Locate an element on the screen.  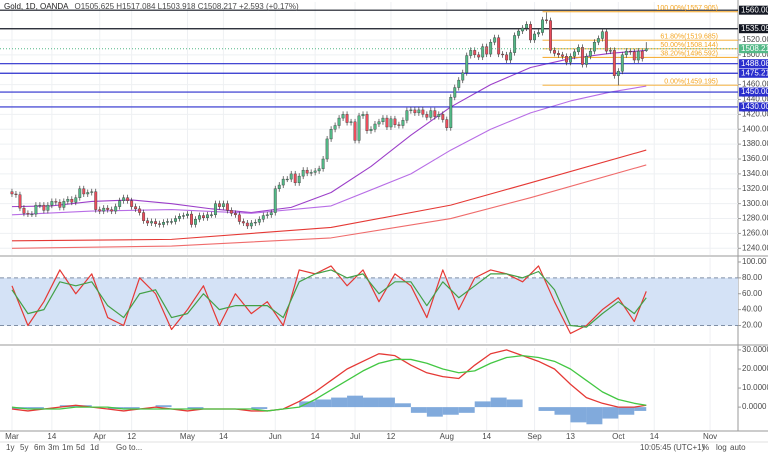
x-tick-label: Jul is located at coordinates (355, 436).